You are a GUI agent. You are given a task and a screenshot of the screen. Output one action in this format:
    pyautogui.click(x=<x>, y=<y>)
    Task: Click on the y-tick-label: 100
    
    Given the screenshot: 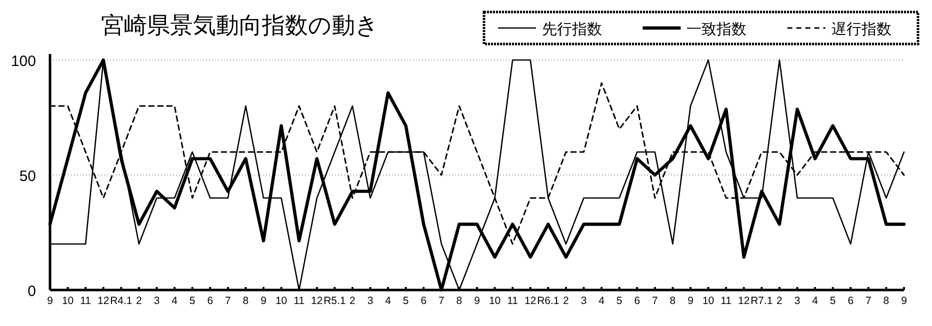 What is the action you would take?
    pyautogui.click(x=23, y=61)
    